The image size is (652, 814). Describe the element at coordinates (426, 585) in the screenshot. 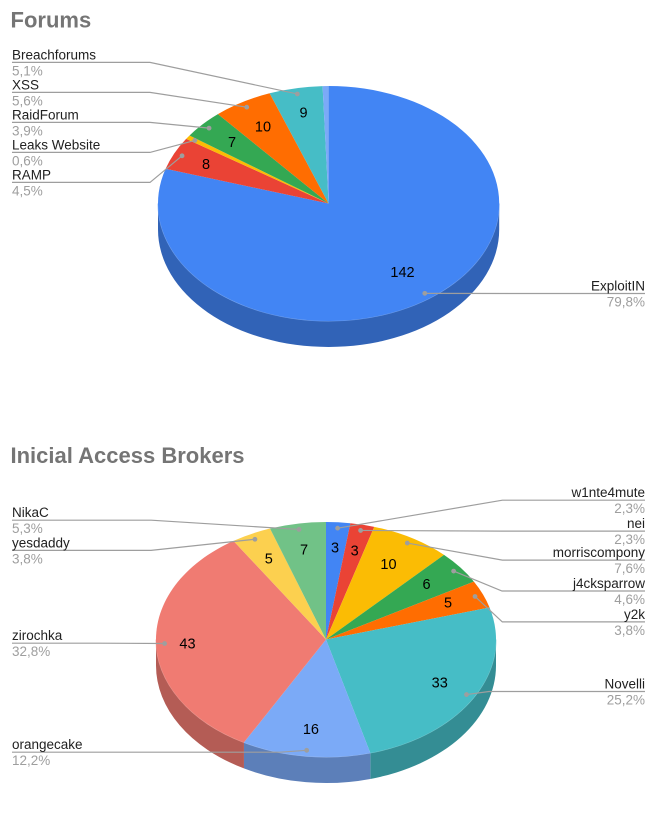

I see `svg-text: 6` at that location.